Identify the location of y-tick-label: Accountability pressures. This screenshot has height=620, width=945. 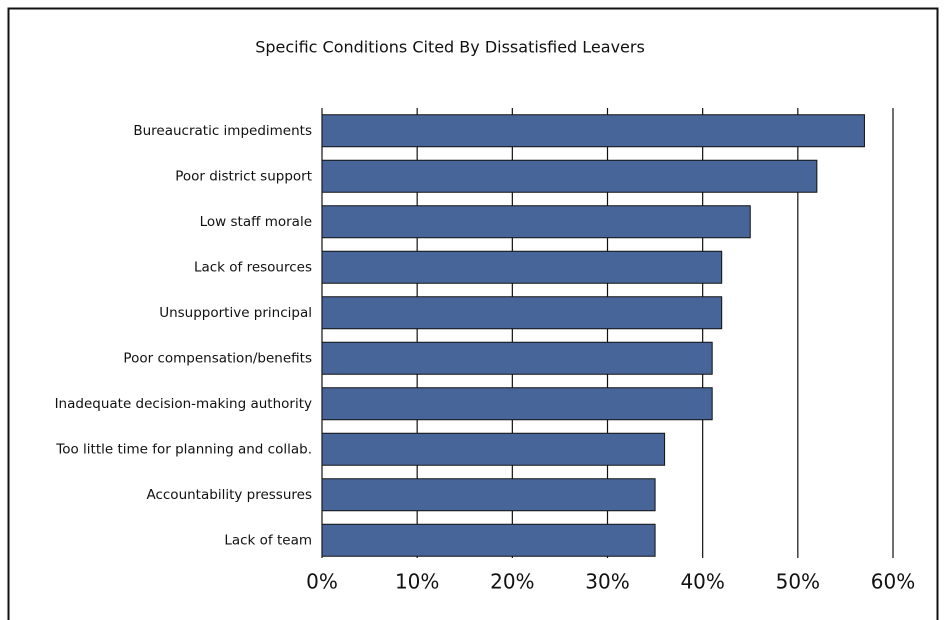
(229, 495).